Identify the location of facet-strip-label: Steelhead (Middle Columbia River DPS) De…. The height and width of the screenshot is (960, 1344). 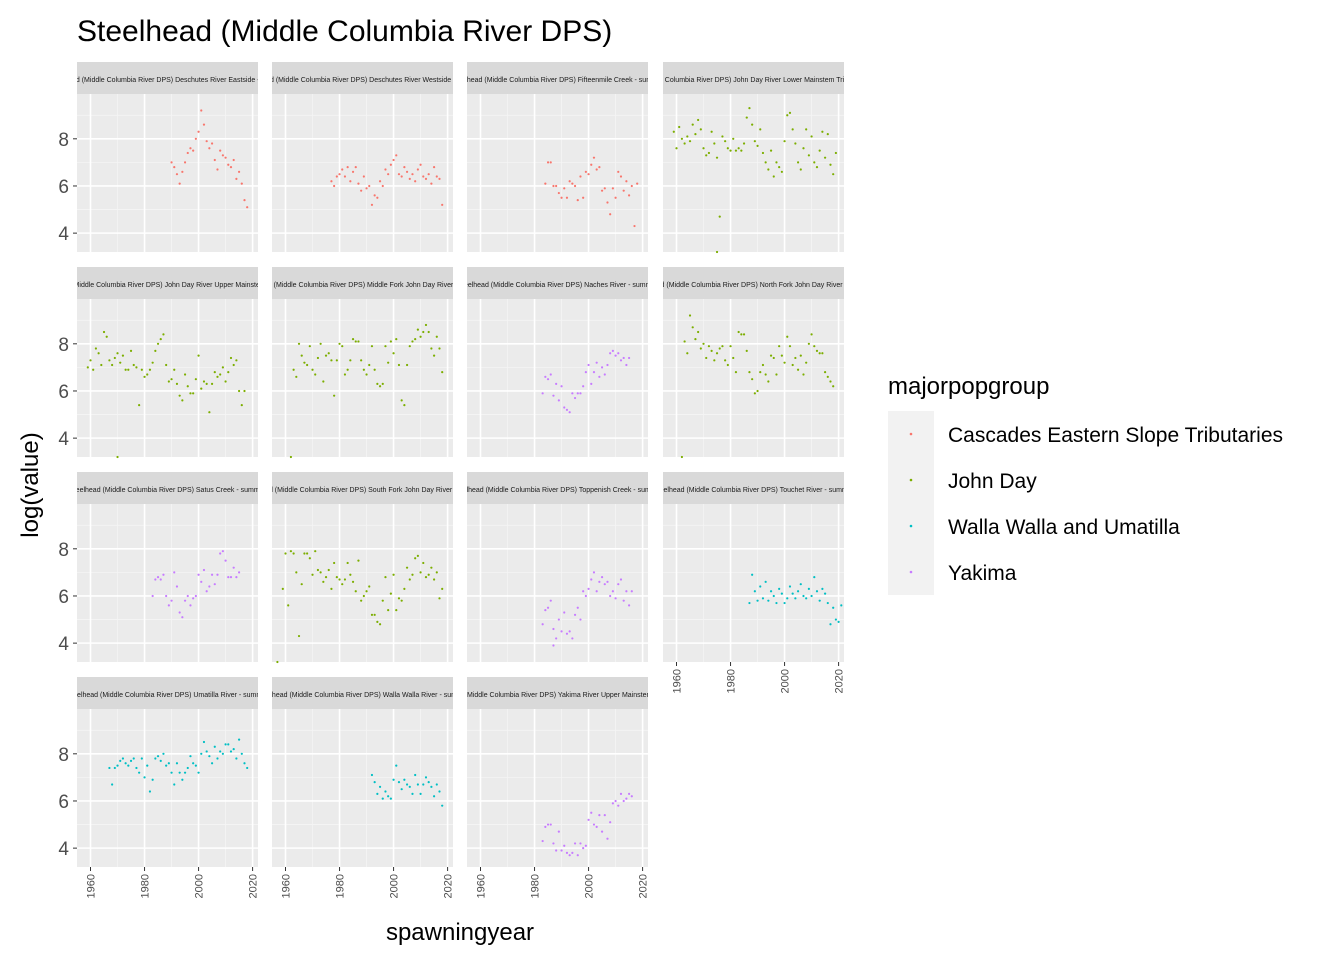
(362, 80).